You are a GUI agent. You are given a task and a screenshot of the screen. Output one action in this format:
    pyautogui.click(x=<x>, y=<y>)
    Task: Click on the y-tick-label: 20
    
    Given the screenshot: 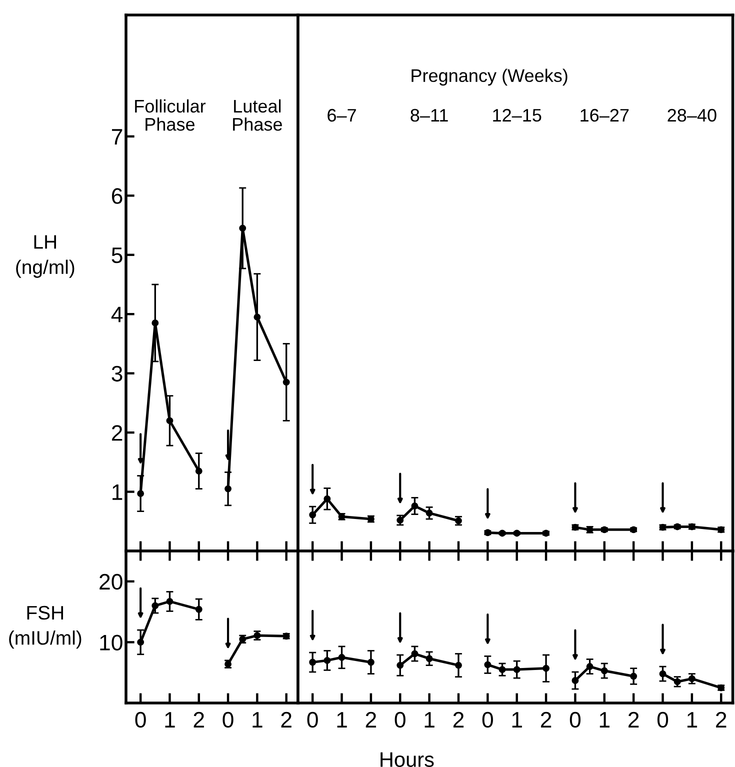 What is the action you would take?
    pyautogui.click(x=111, y=582)
    